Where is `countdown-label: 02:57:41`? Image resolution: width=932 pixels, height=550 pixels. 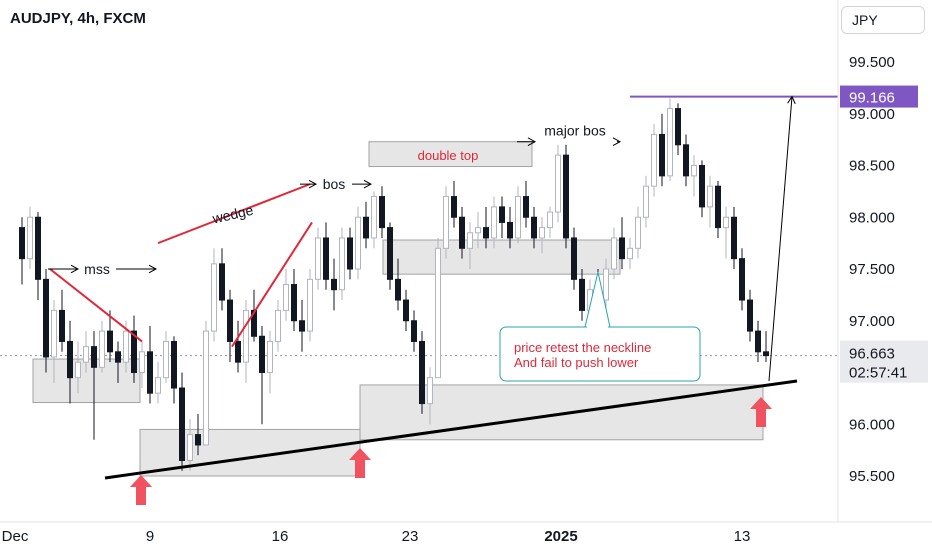
countdown-label: 02:57:41 is located at coordinates (878, 373).